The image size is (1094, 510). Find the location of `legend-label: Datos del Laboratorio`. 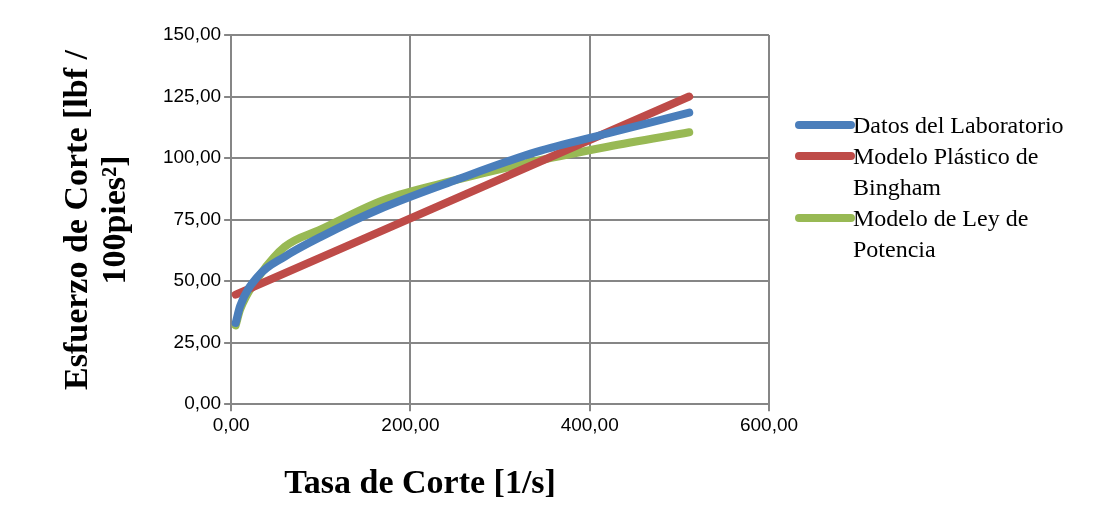

legend-label: Datos del Laboratorio is located at coordinates (958, 125).